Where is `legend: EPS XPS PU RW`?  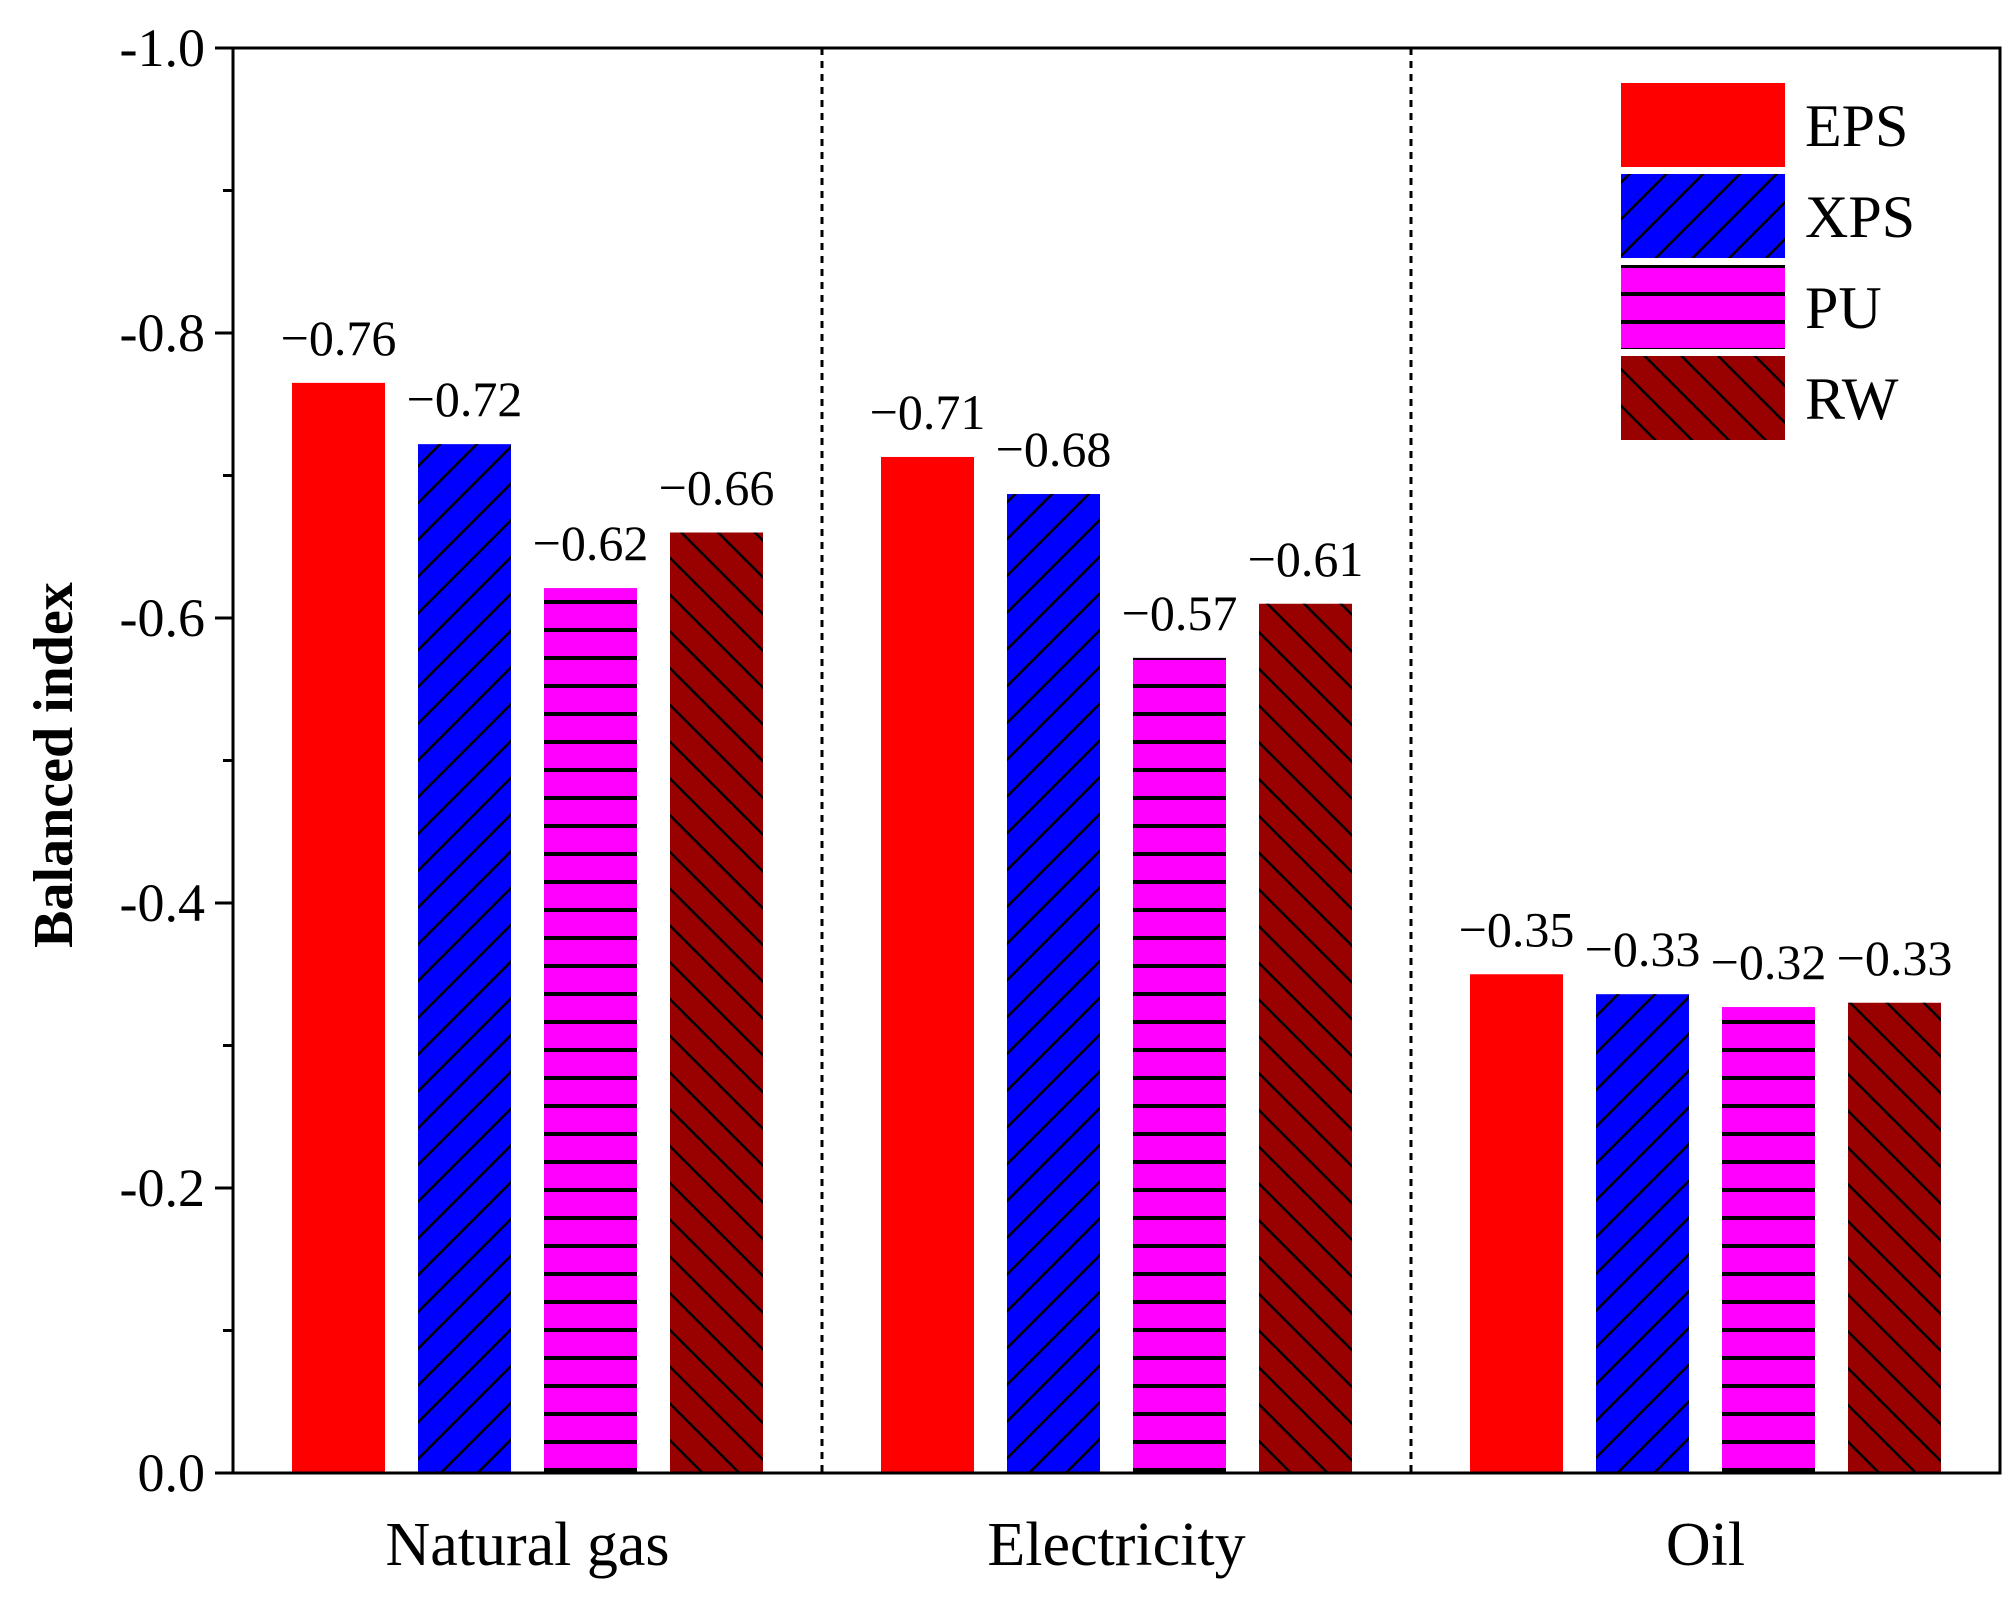
legend: EPS XPS PU RW is located at coordinates (1768, 261).